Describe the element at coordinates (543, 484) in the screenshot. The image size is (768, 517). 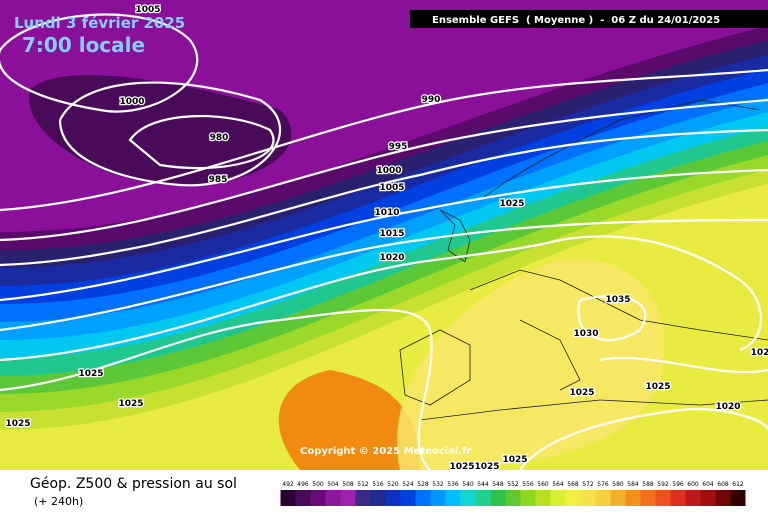
I see `colorbar-label: 560` at that location.